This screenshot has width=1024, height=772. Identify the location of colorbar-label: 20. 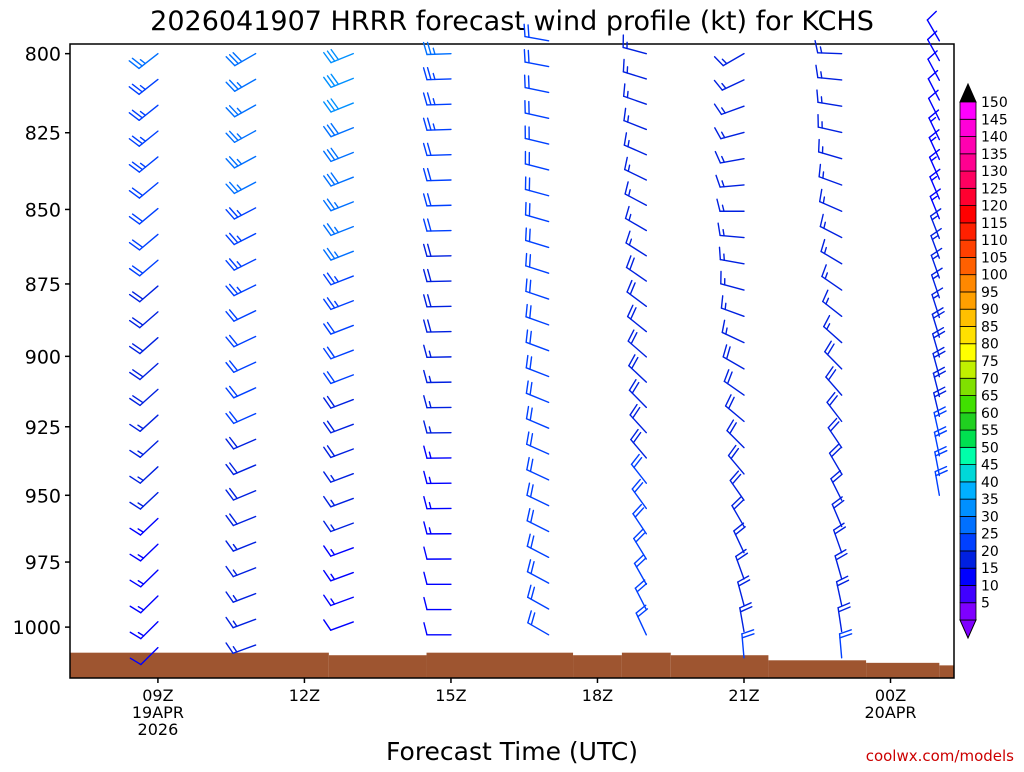
(990, 552).